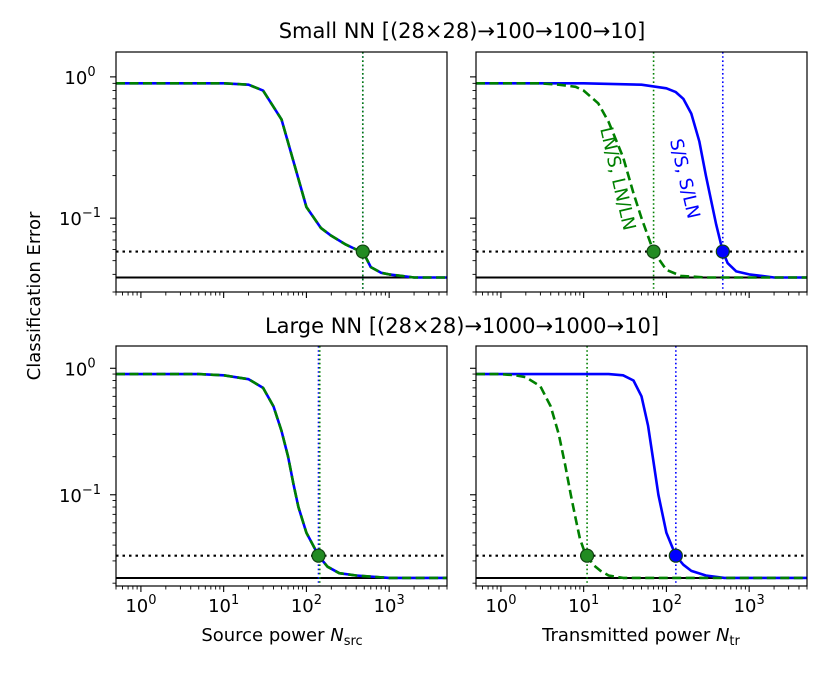 Image resolution: width=830 pixels, height=680 pixels. What do you see at coordinates (617, 179) in the screenshot?
I see `annotation-green: LN/S, LN/LN` at bounding box center [617, 179].